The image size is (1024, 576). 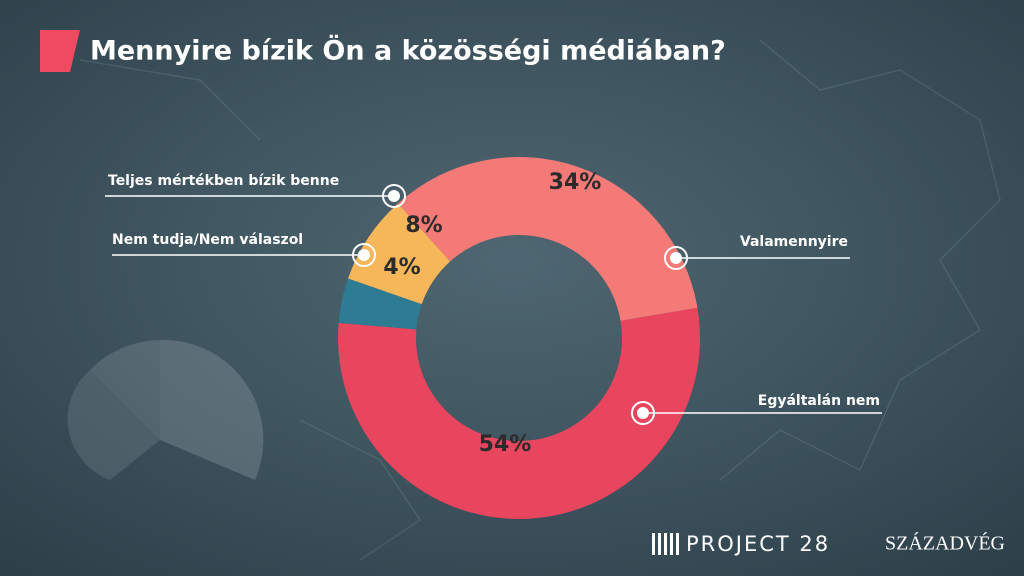 I want to click on value-label: 34%, so click(x=575, y=182).